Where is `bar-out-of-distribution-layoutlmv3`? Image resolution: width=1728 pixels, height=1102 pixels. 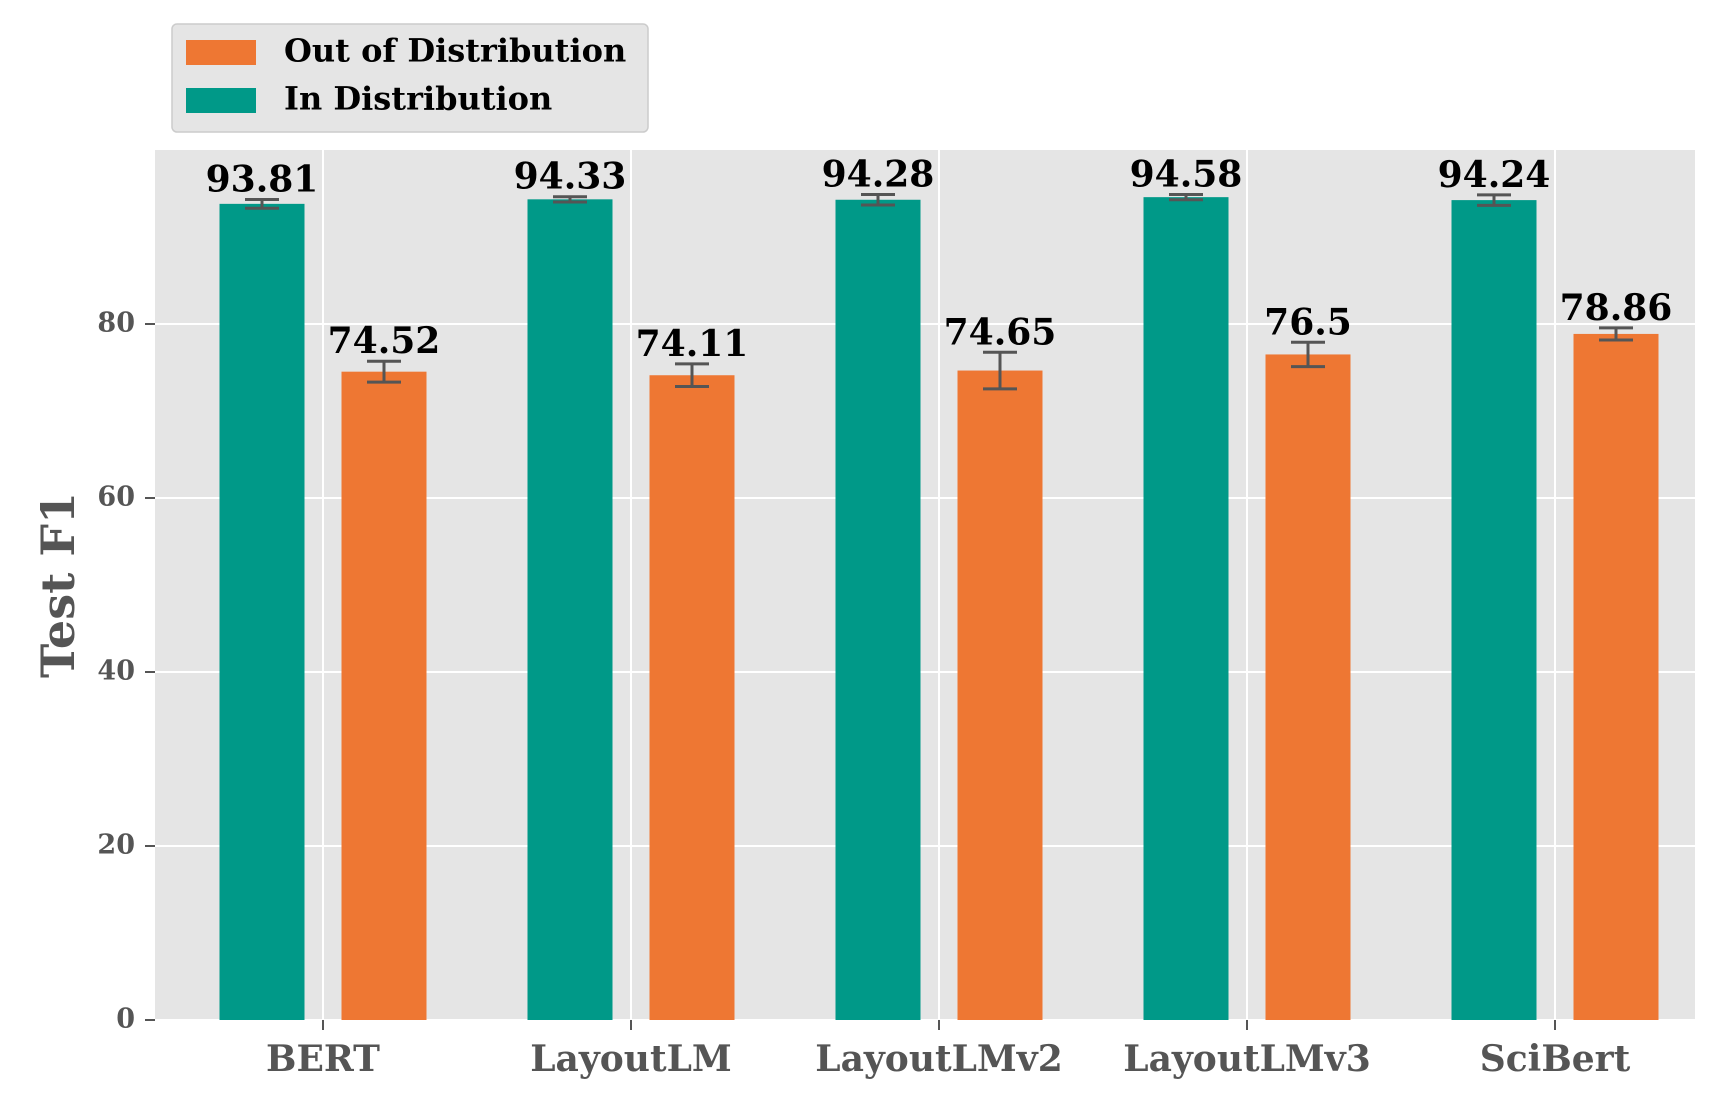 bar-out-of-distribution-layoutlmv3 is located at coordinates (1308, 687).